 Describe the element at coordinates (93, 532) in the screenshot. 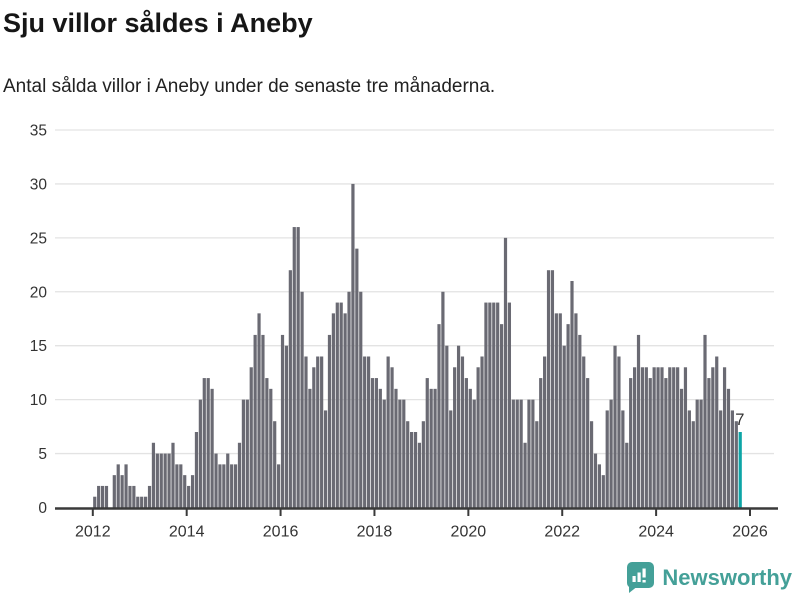

I see `x-tick-label-2012: 2012` at that location.